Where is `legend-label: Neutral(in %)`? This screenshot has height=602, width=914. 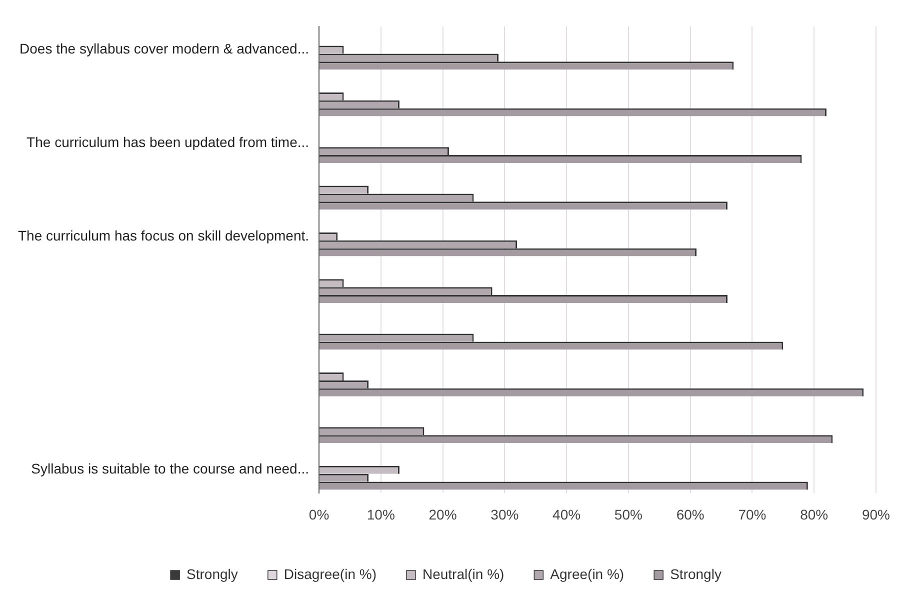
legend-label: Neutral(in %) is located at coordinates (463, 574).